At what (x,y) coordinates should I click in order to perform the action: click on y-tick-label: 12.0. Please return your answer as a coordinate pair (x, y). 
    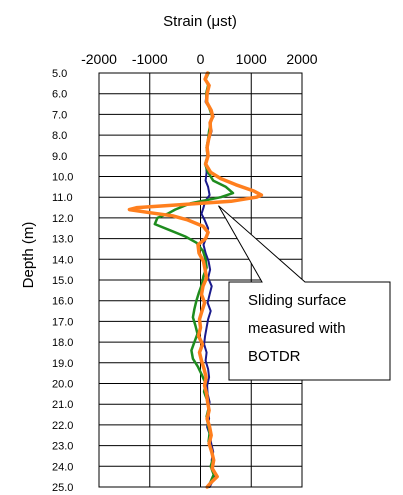
    Looking at the image, I should click on (62, 219).